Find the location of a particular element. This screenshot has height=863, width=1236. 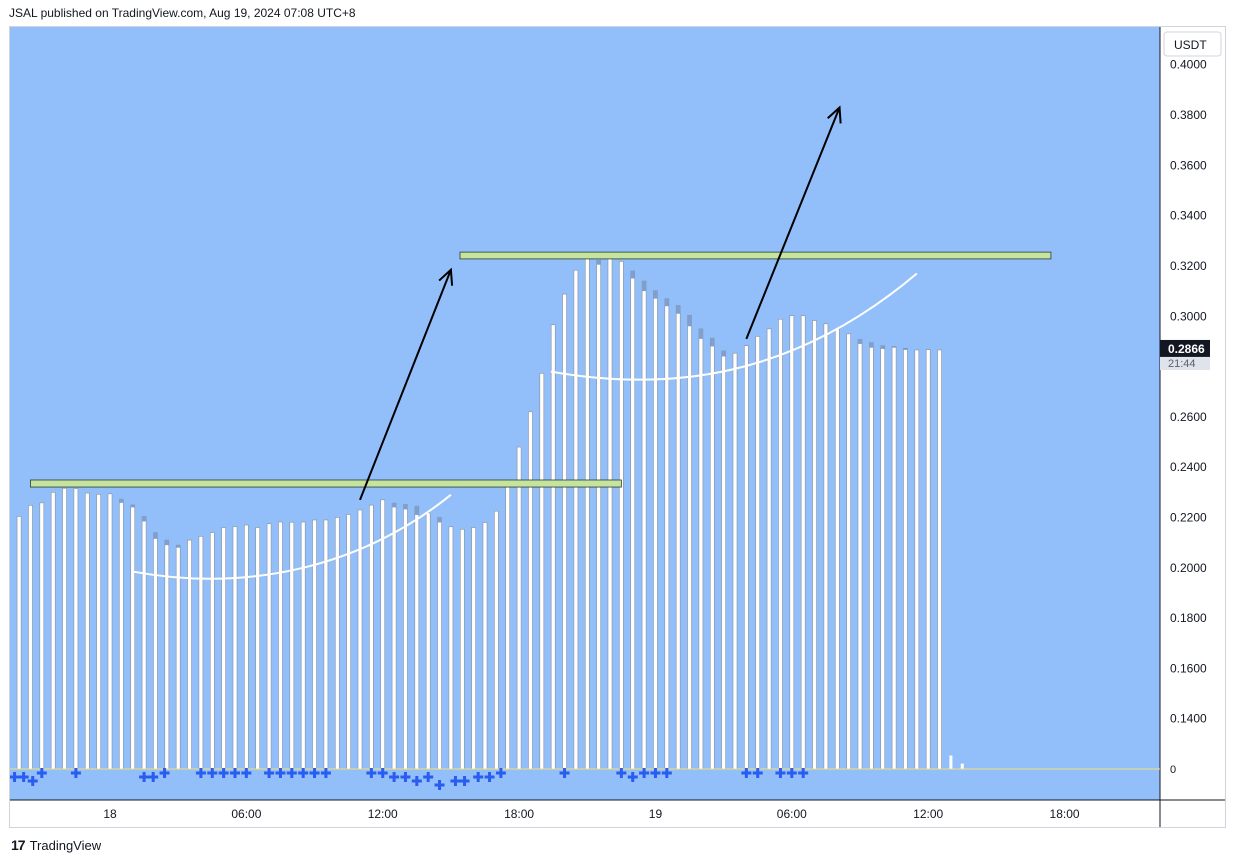

price-axis-background is located at coordinates (1192, 427).